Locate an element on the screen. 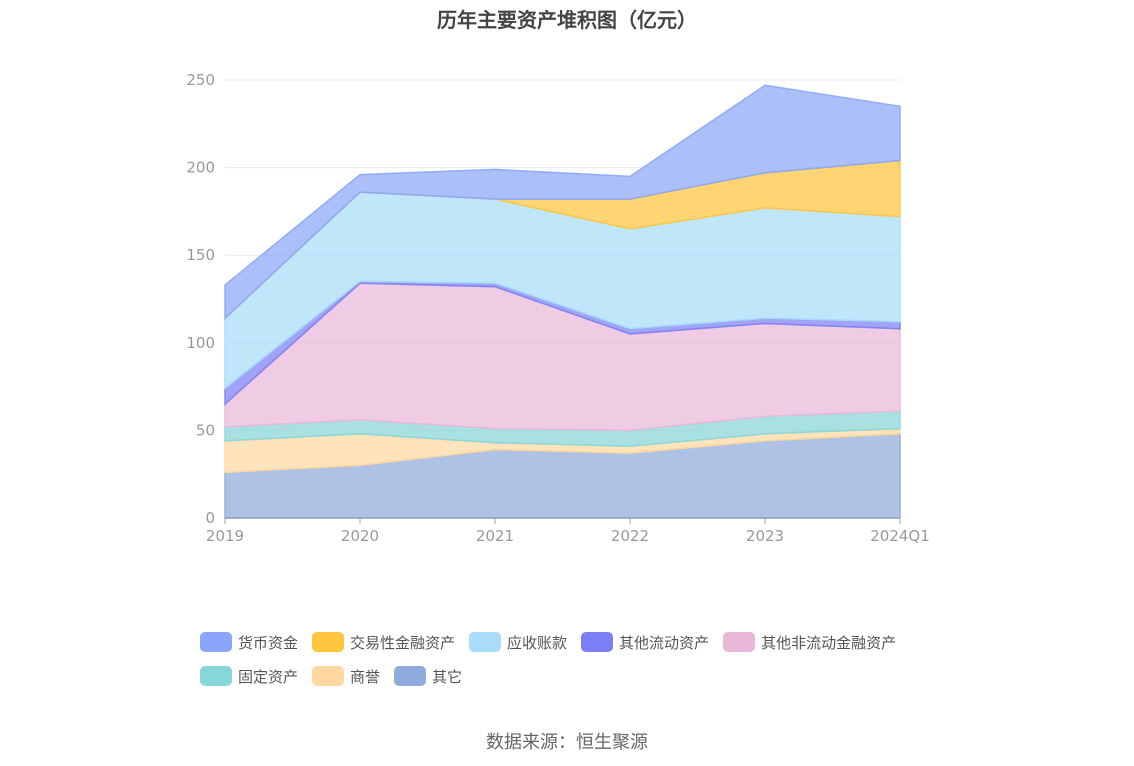 The image size is (1134, 766). x-tick-label: 2022 is located at coordinates (630, 536).